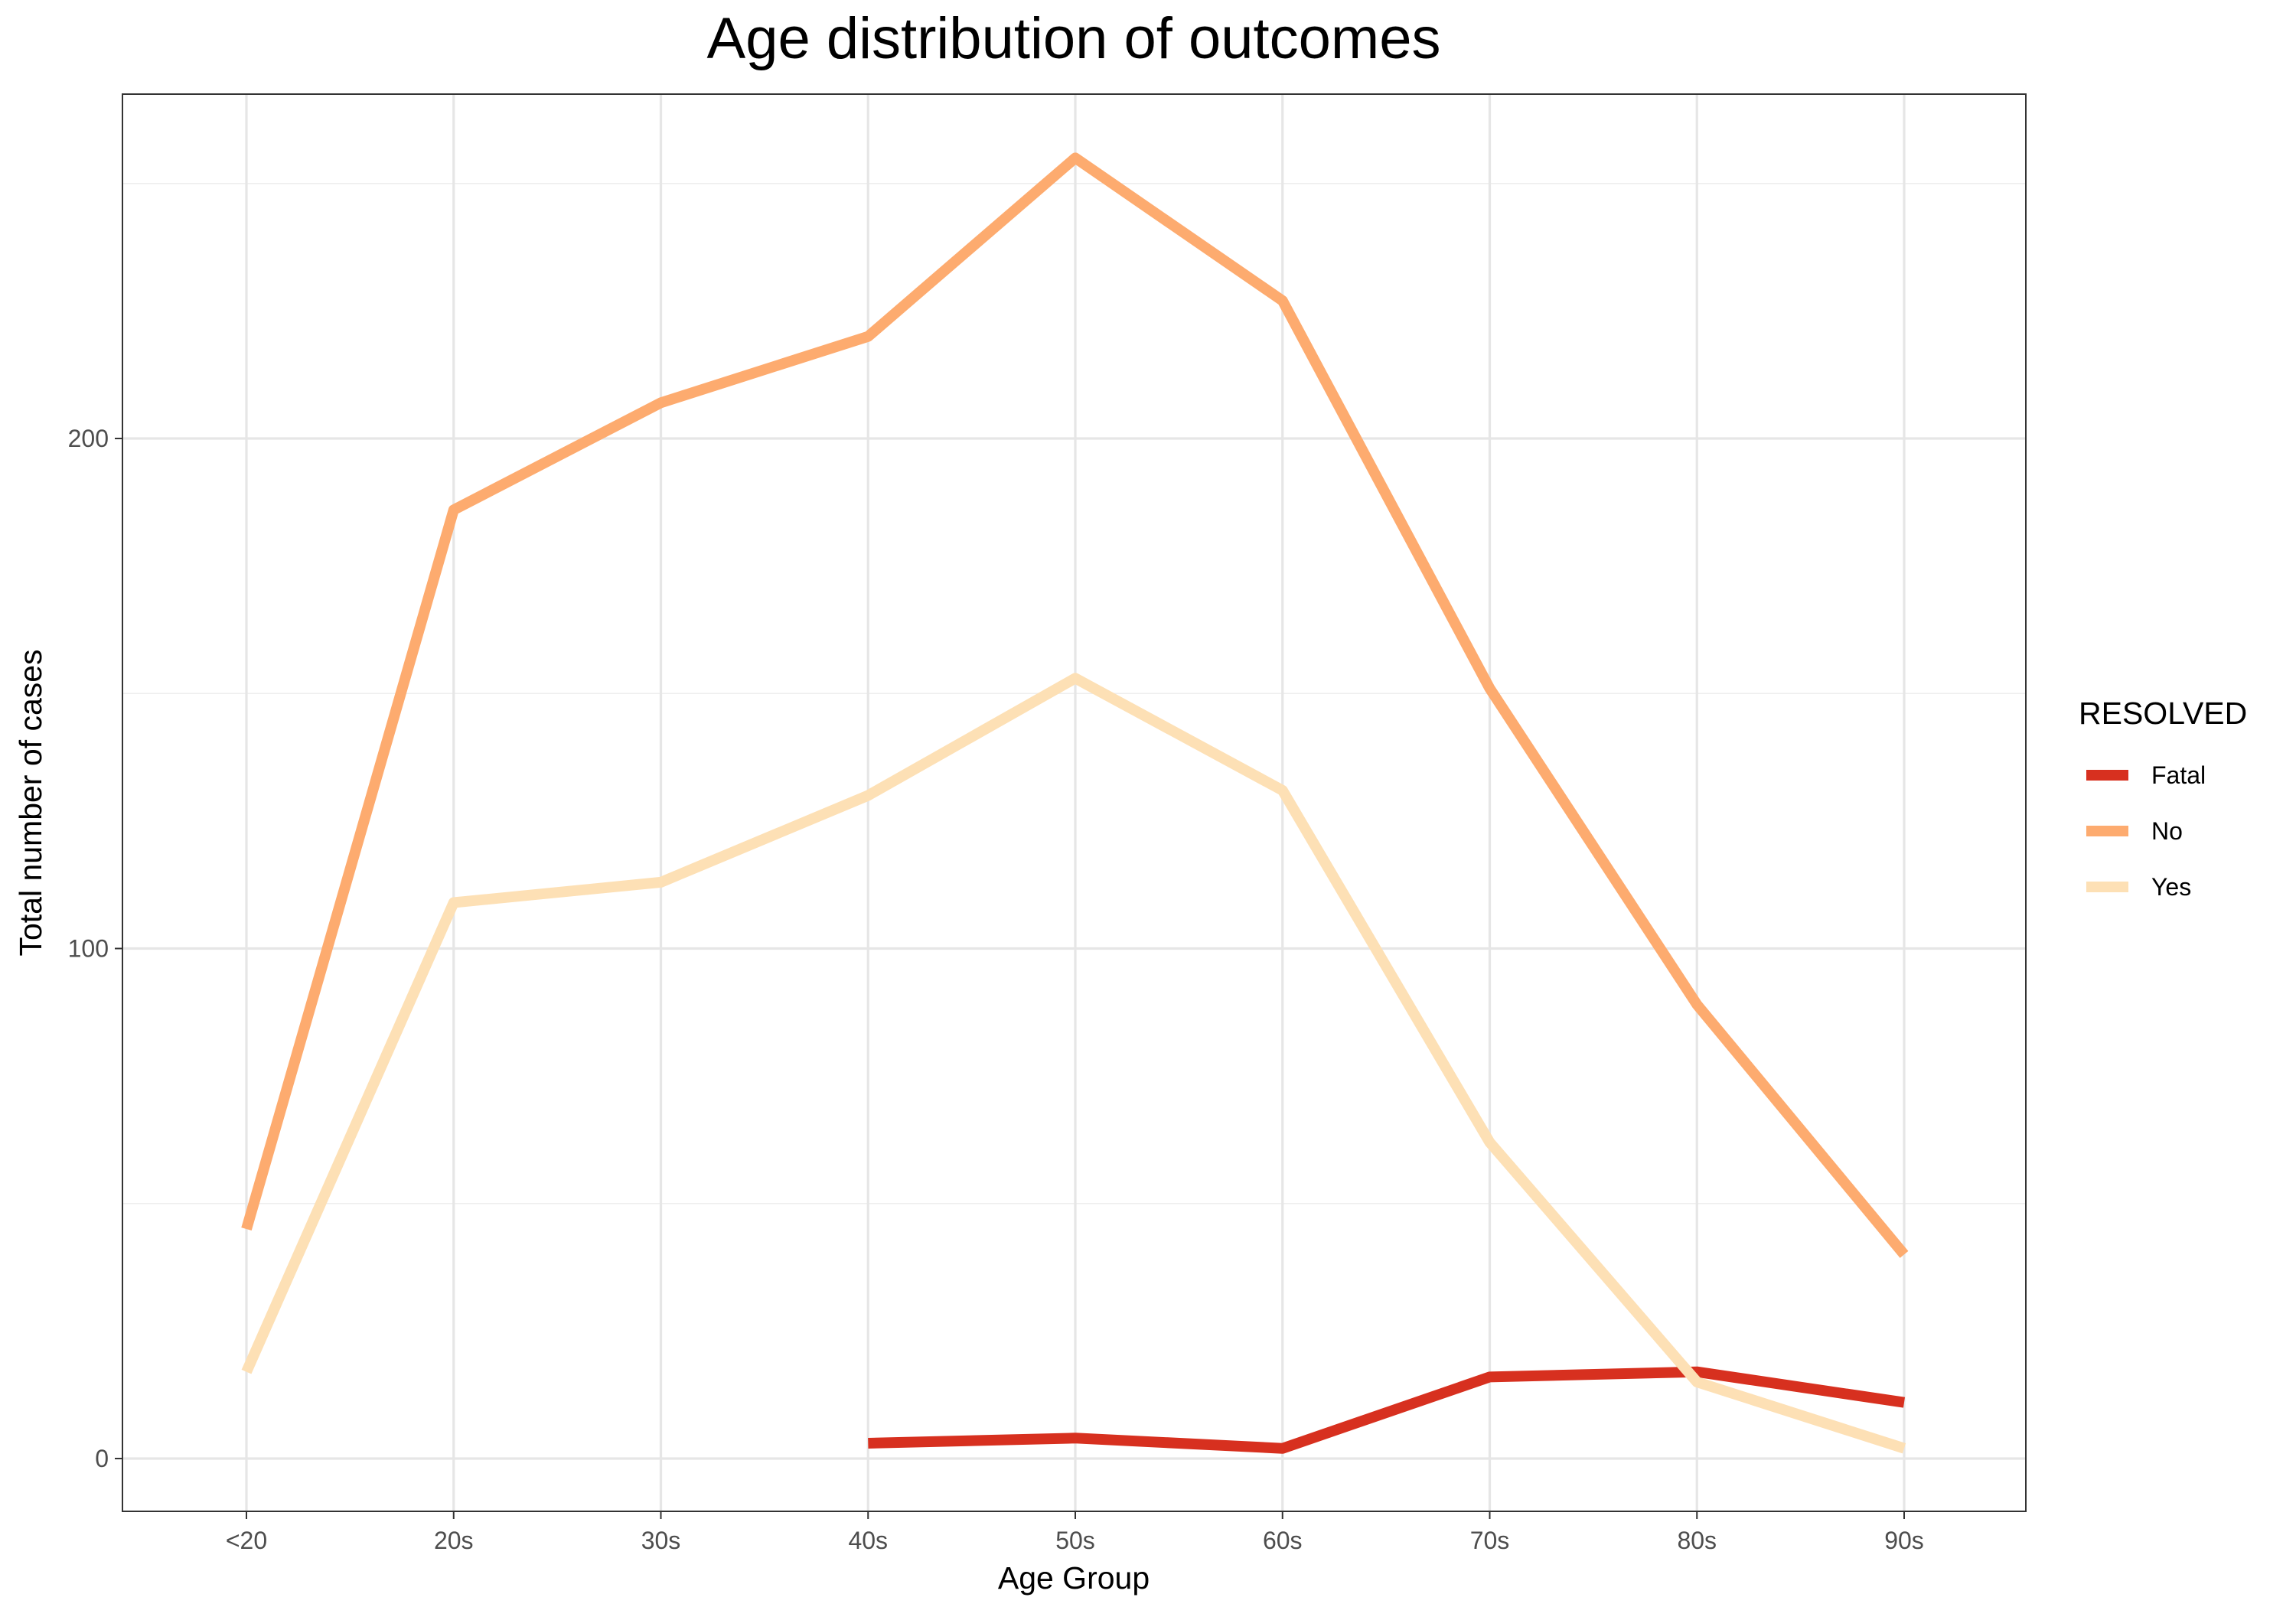 This screenshot has width=2296, height=1607. I want to click on legend-label-no: No, so click(2167, 831).